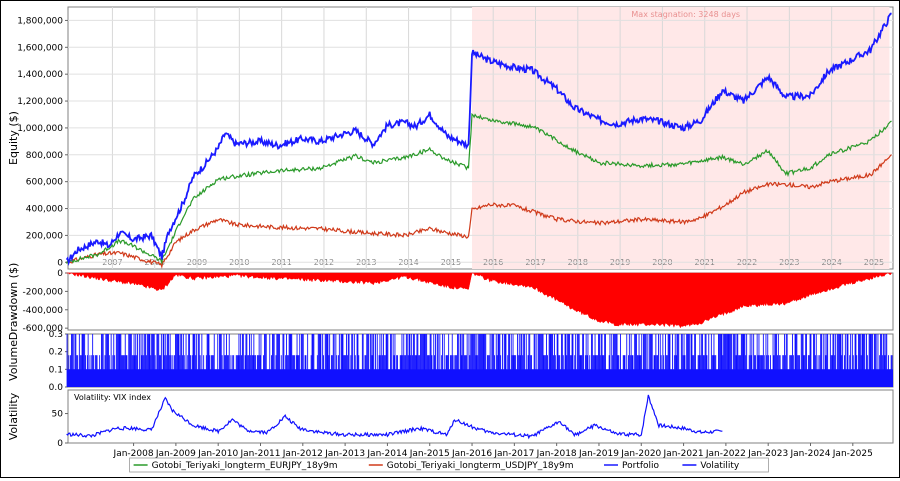  Describe the element at coordinates (58, 415) in the screenshot. I see `volatility-tick-label: 50` at that location.